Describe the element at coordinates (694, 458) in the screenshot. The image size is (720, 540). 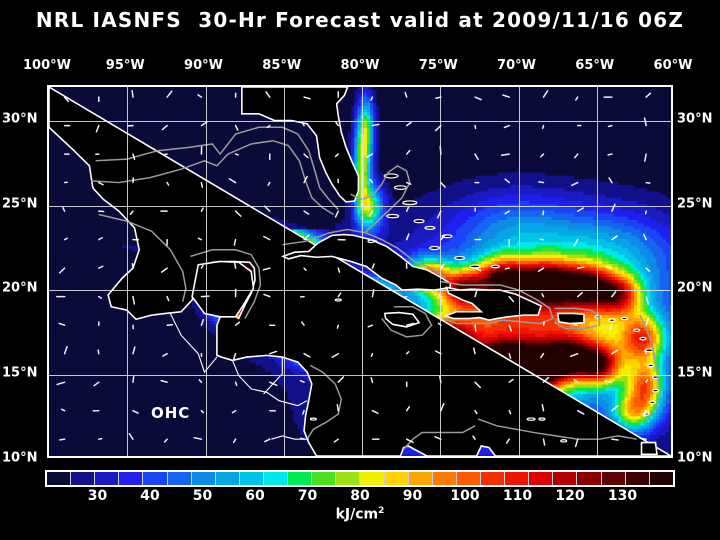
I see `lat-tick-right-4: 10°N` at that location.